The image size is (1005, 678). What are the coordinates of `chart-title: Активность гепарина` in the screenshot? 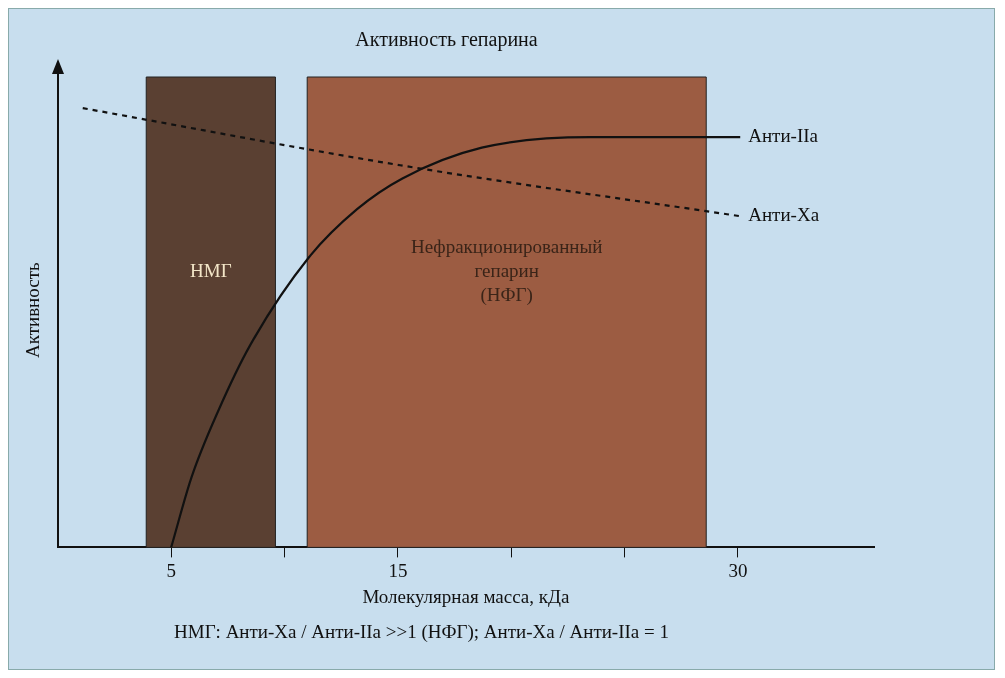 It's located at (446, 40).